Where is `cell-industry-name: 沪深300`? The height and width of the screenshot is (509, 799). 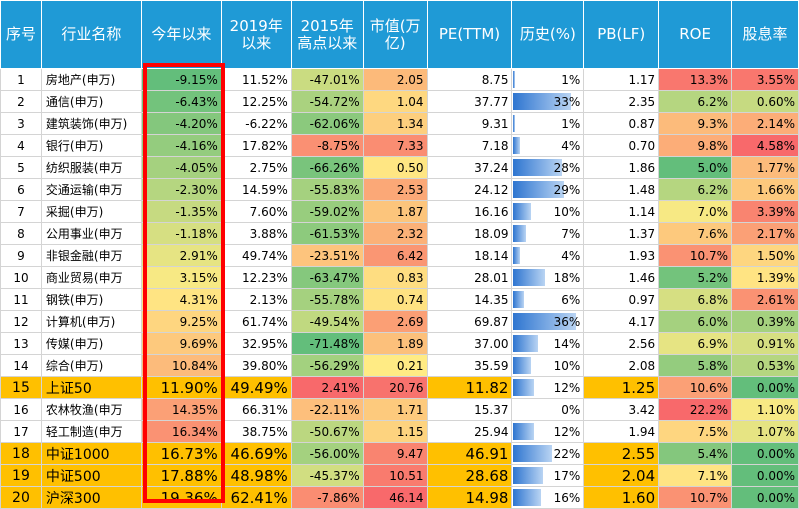
cell-industry-name: 沪深300 is located at coordinates (91, 497).